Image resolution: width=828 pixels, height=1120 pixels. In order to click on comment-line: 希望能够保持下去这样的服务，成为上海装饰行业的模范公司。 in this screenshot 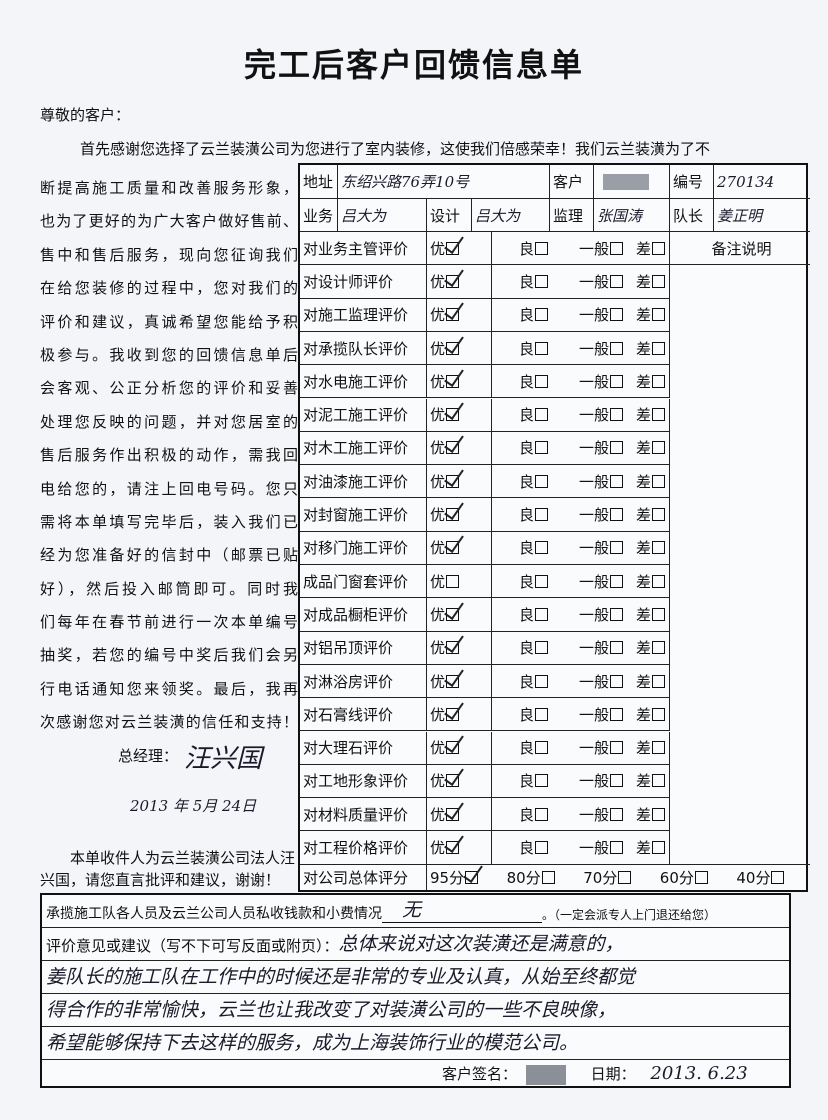, I will do `click(312, 1043)`.